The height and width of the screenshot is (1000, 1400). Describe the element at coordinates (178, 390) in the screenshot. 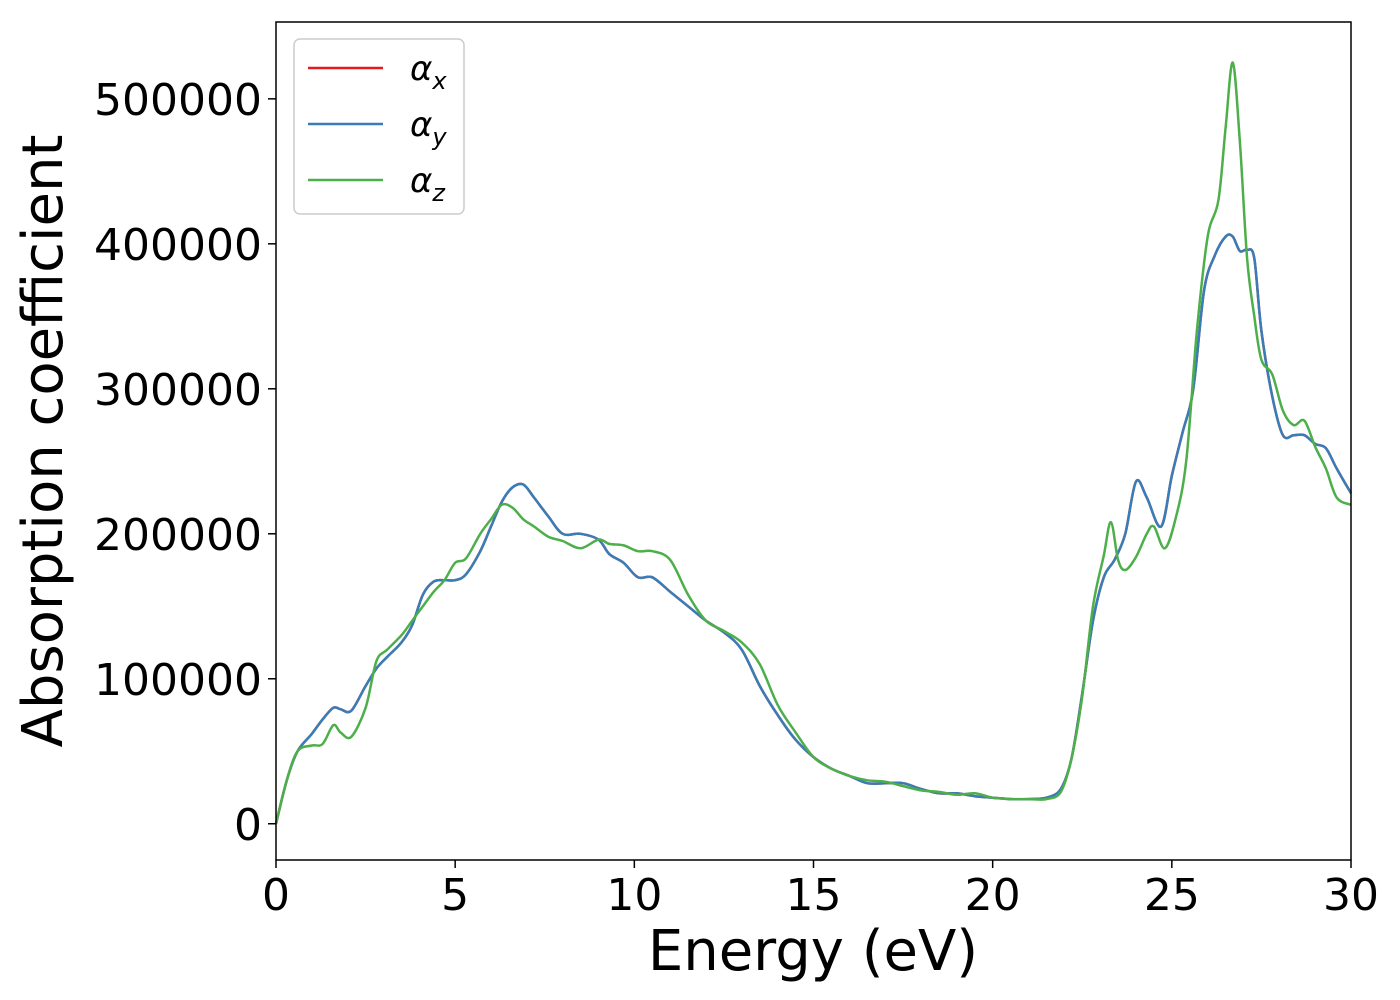

I see `y-tick-label: 300000` at that location.